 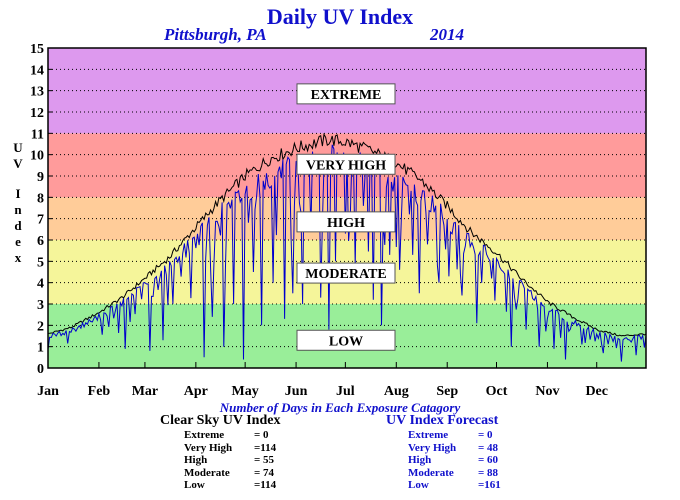 I want to click on row-value: = 55, so click(x=264, y=460).